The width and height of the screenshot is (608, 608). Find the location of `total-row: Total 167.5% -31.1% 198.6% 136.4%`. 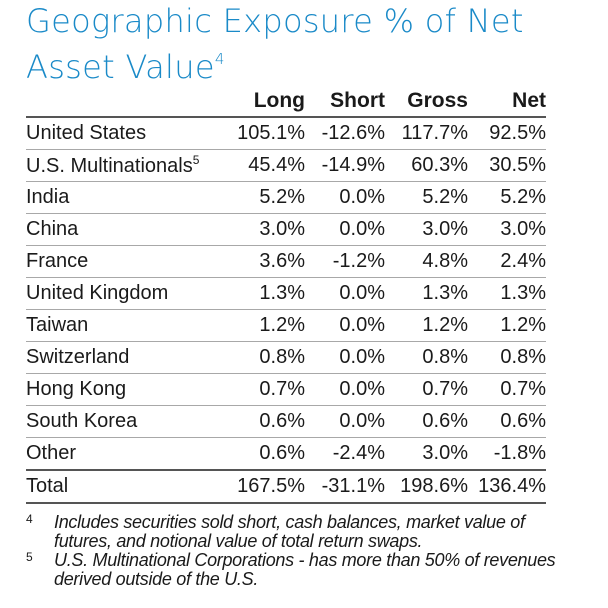

total-row: Total 167.5% -31.1% 198.6% 136.4% is located at coordinates (286, 486).